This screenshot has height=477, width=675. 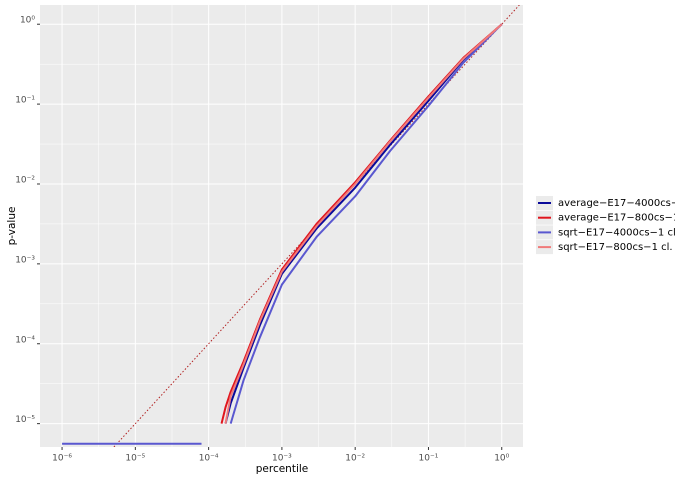 I want to click on y-tick-label: 10⁻⁵, so click(x=25, y=420).